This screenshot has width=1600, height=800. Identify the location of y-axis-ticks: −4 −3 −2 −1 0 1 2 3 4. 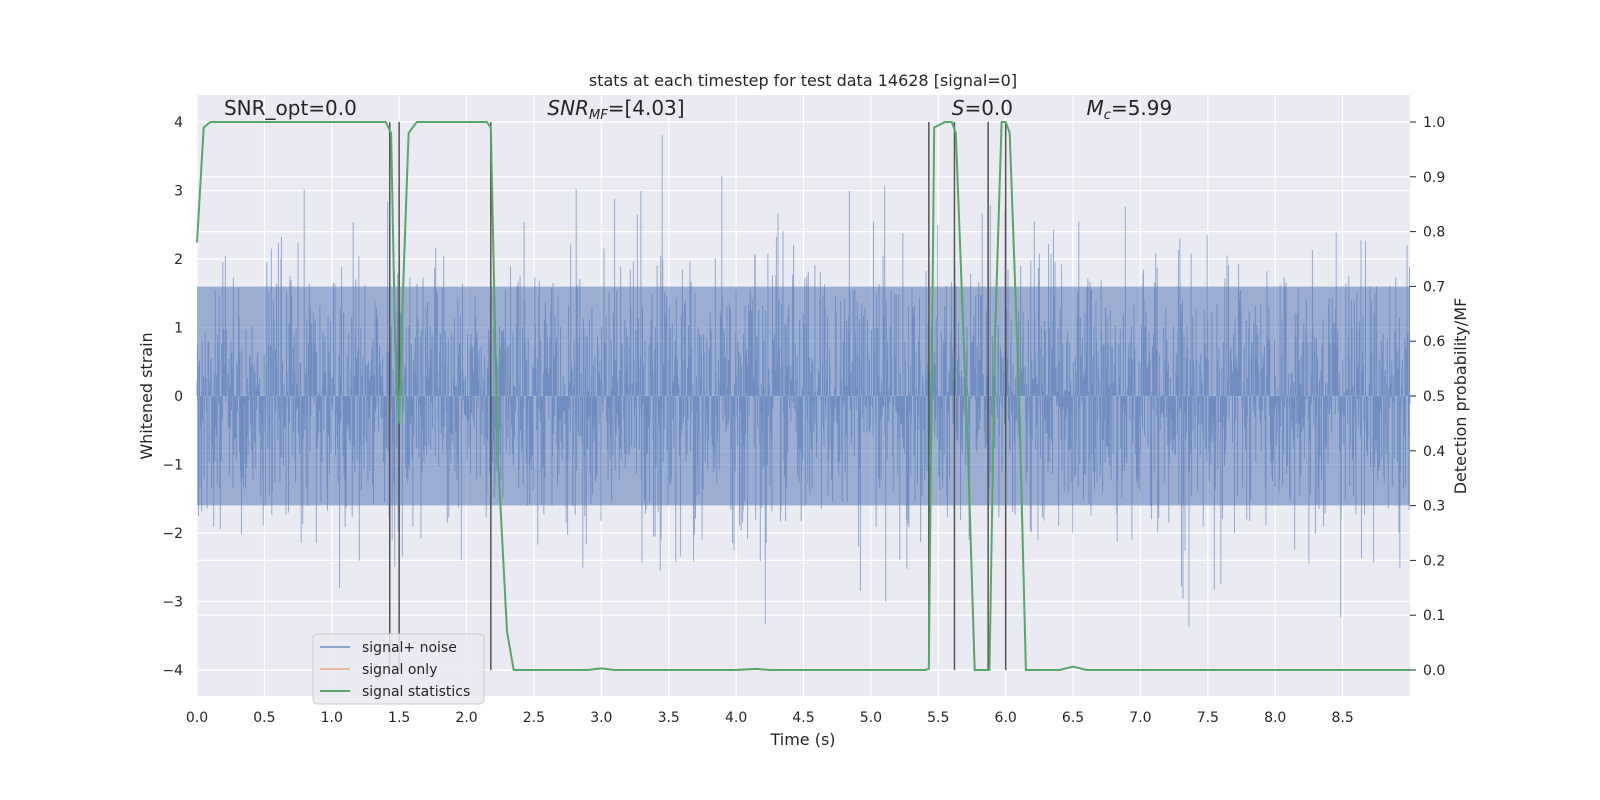
(172, 397).